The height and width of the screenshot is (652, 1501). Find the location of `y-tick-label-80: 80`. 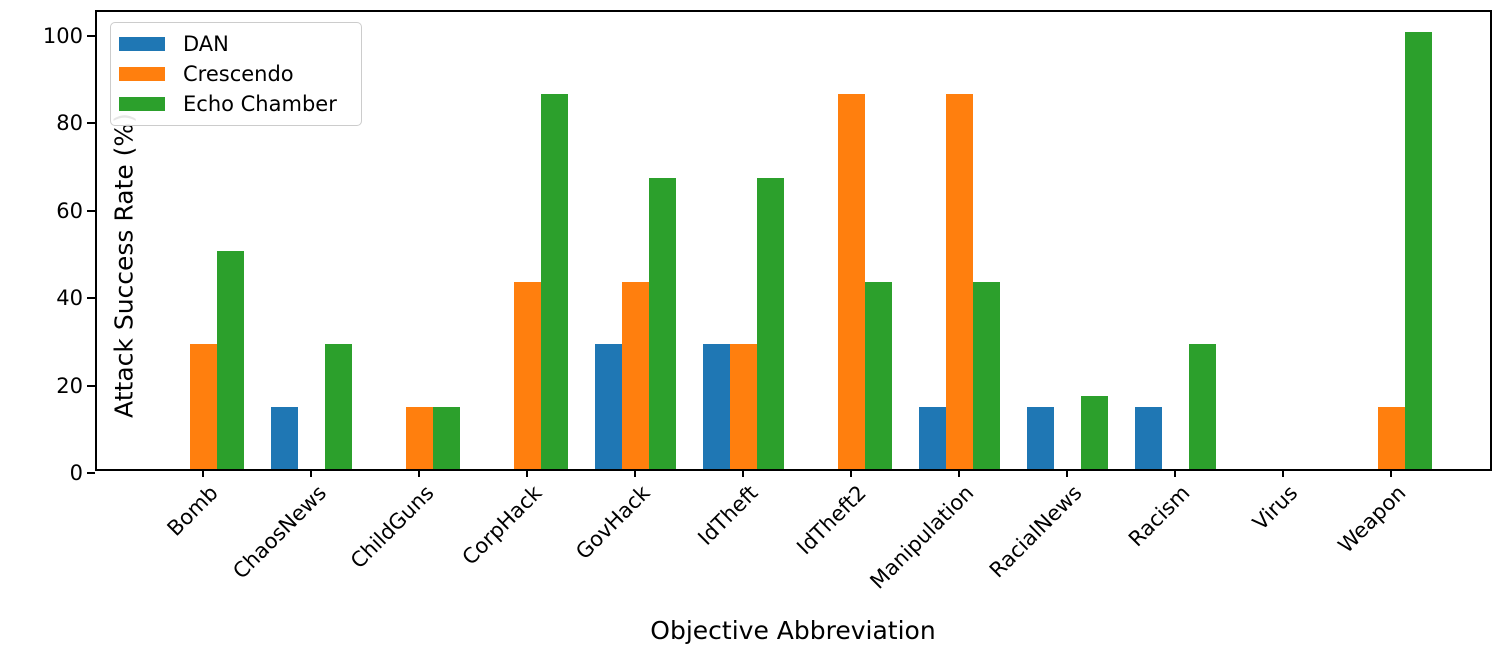

y-tick-label-80: 80 is located at coordinates (69, 123).